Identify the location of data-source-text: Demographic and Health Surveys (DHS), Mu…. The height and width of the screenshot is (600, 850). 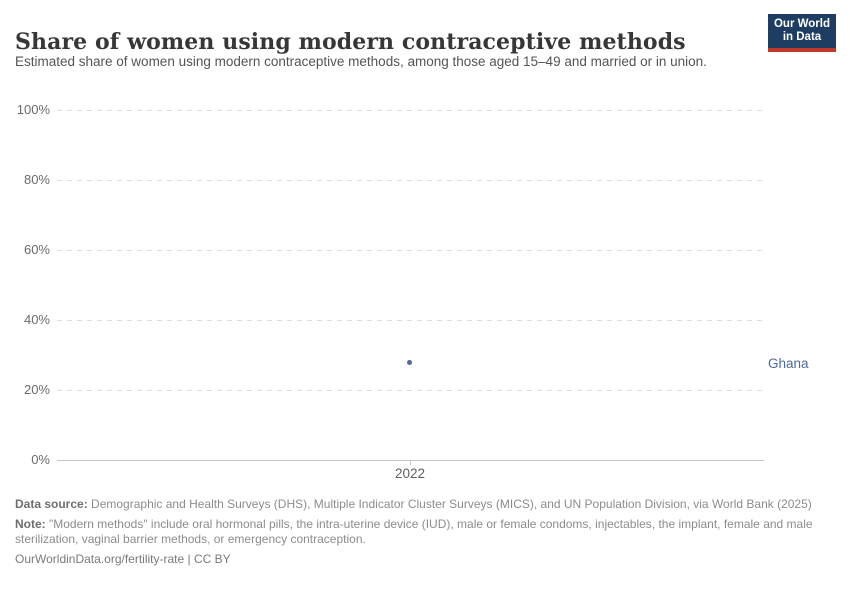
(449, 504).